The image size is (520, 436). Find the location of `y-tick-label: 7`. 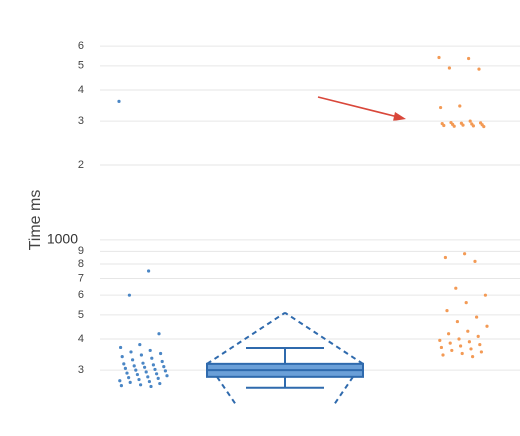

y-tick-label: 7 is located at coordinates (81, 278).